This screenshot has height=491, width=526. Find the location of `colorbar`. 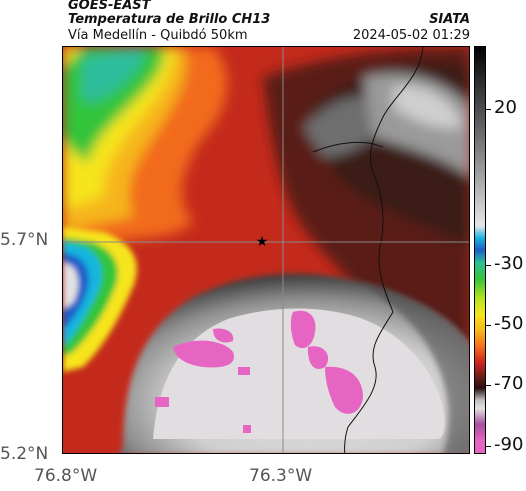

colorbar is located at coordinates (480, 250).